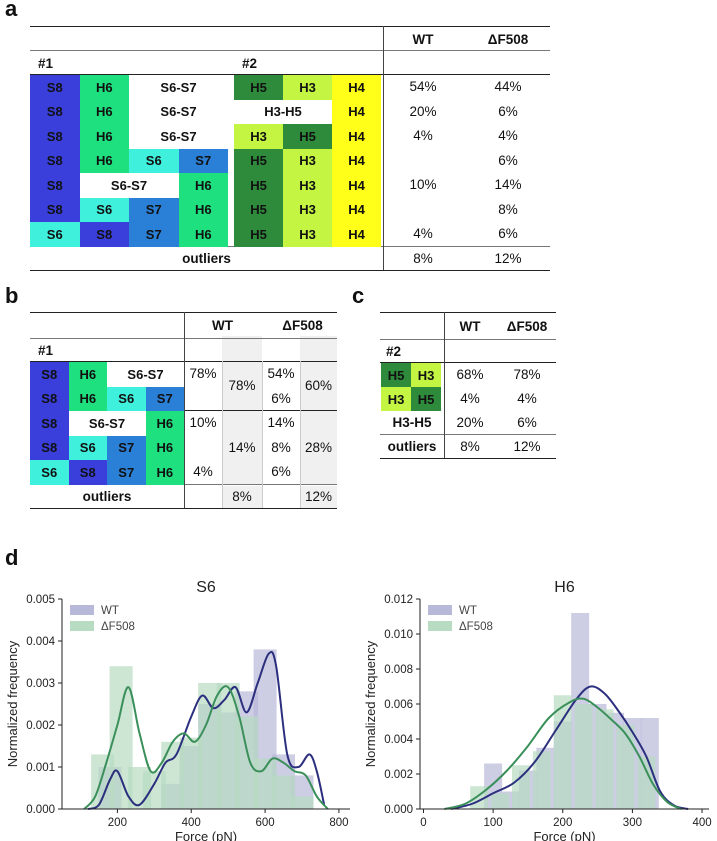  Describe the element at coordinates (12, 557) in the screenshot. I see `panel-letter-d: d` at that location.